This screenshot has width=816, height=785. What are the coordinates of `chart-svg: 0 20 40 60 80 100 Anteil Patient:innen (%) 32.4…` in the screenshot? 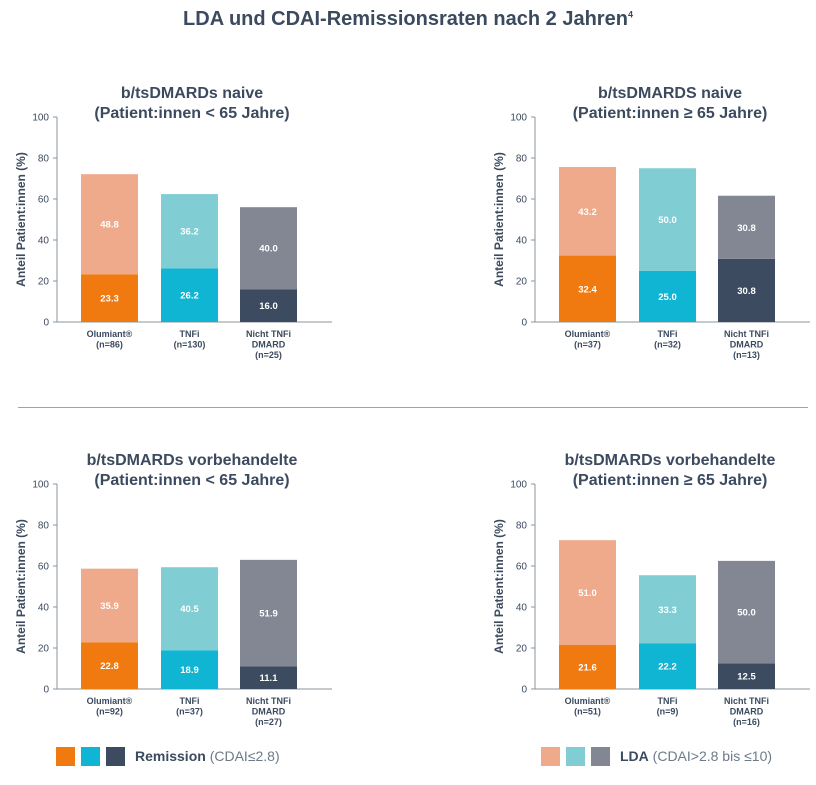 It's located at (651, 236).